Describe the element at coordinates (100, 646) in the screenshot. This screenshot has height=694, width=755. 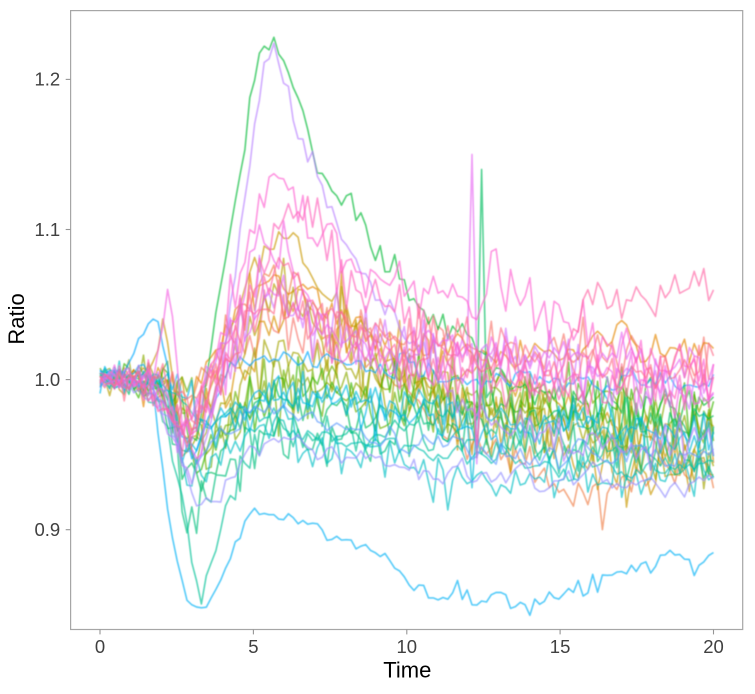
I see `svg-text: 0` at that location.